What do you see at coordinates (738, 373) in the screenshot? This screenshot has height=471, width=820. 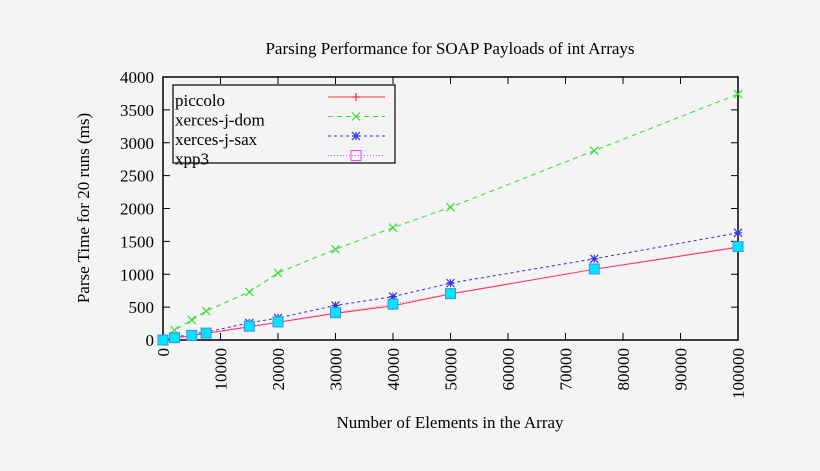 I see `x-tick-label: 100000` at bounding box center [738, 373].